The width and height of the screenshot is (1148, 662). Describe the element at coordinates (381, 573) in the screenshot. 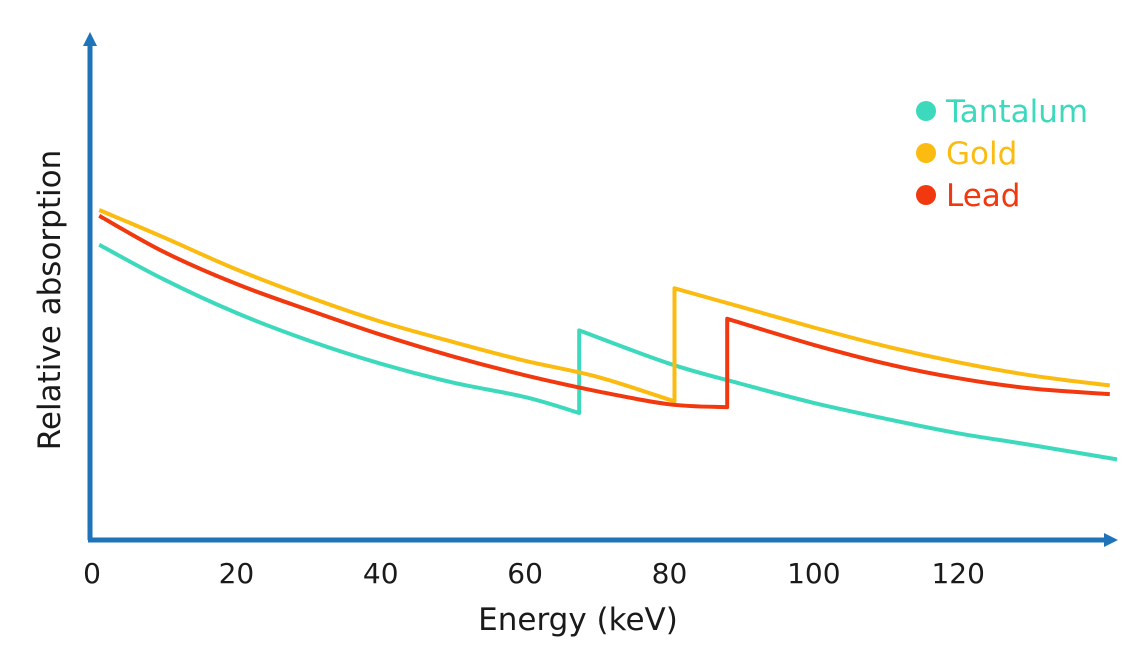

I see `x-tick-label: 40` at that location.